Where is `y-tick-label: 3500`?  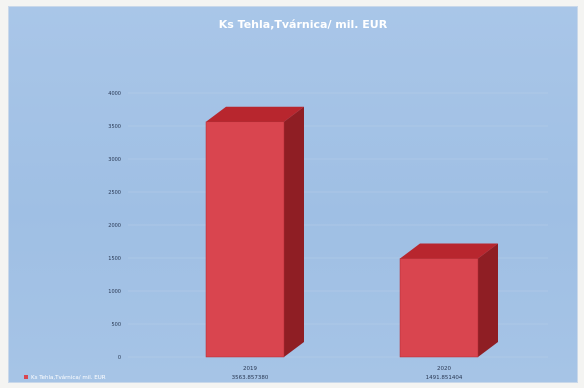
y-tick-label: 3500 is located at coordinates (114, 127).